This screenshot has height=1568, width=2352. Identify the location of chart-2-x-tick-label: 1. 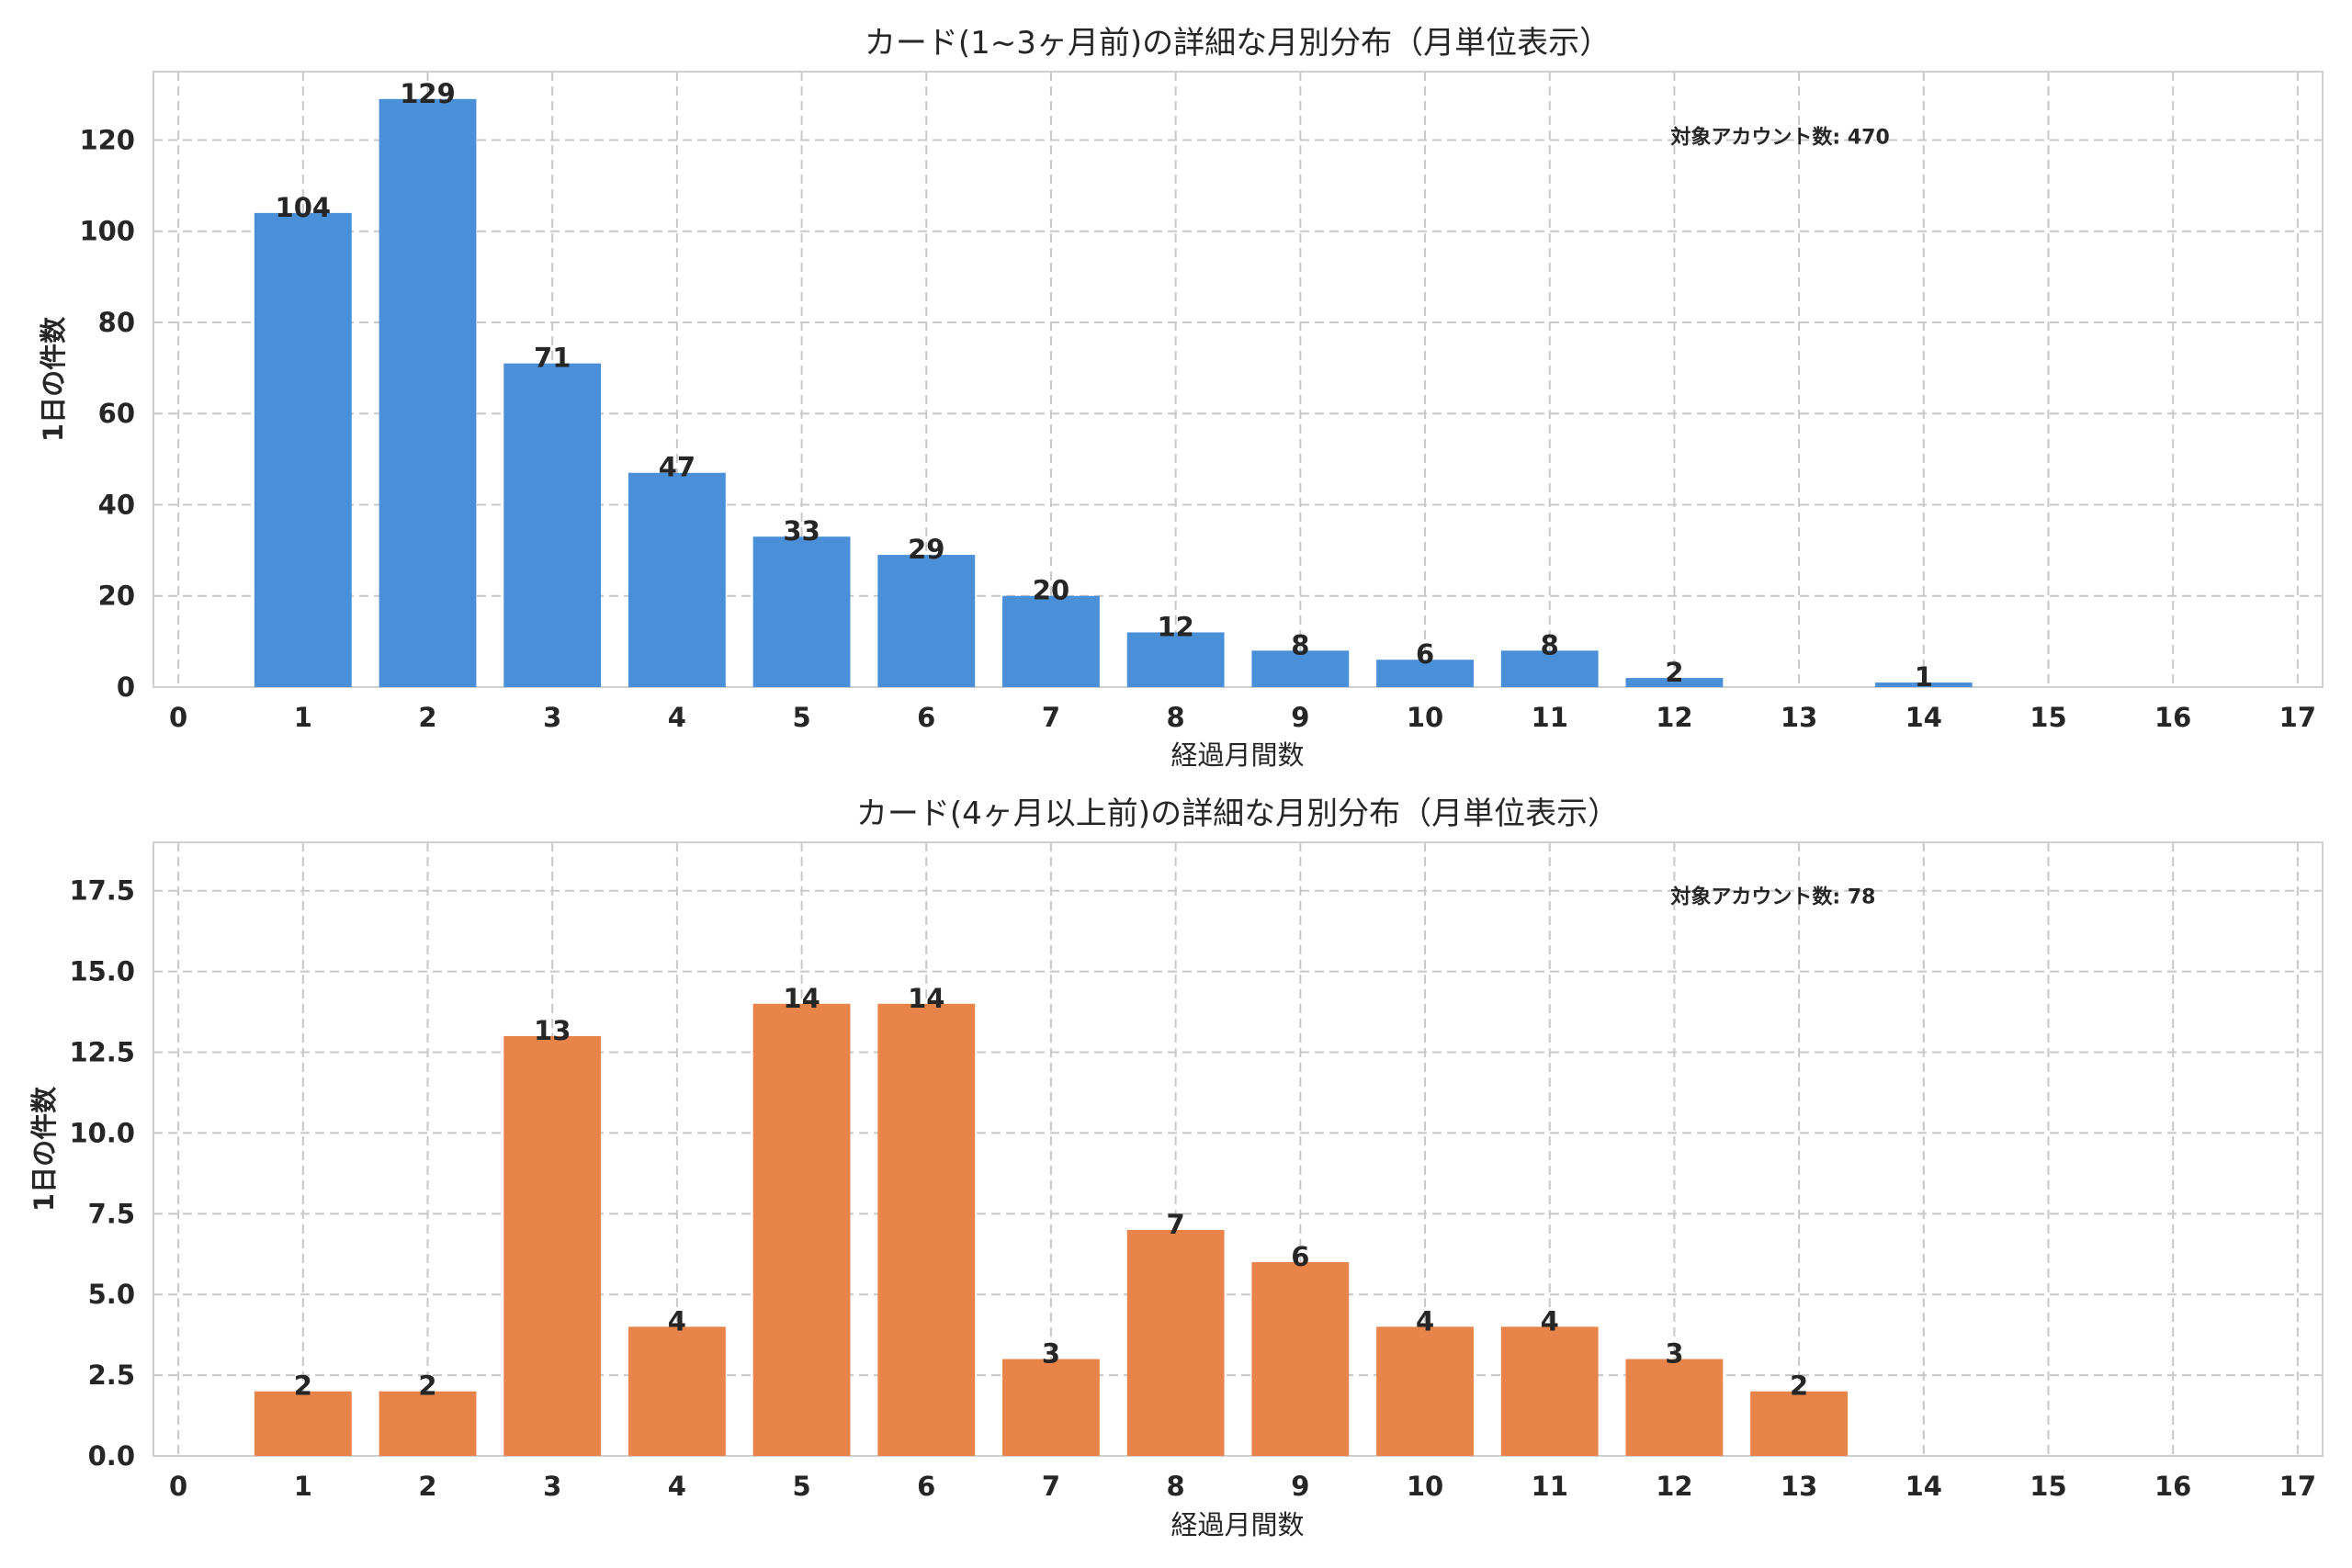
(303, 1486).